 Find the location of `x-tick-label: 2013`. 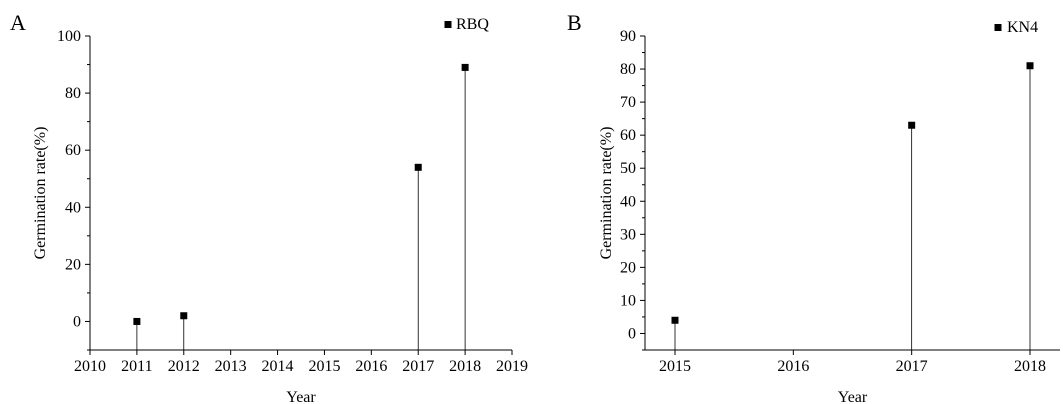

x-tick-label: 2013 is located at coordinates (231, 366).